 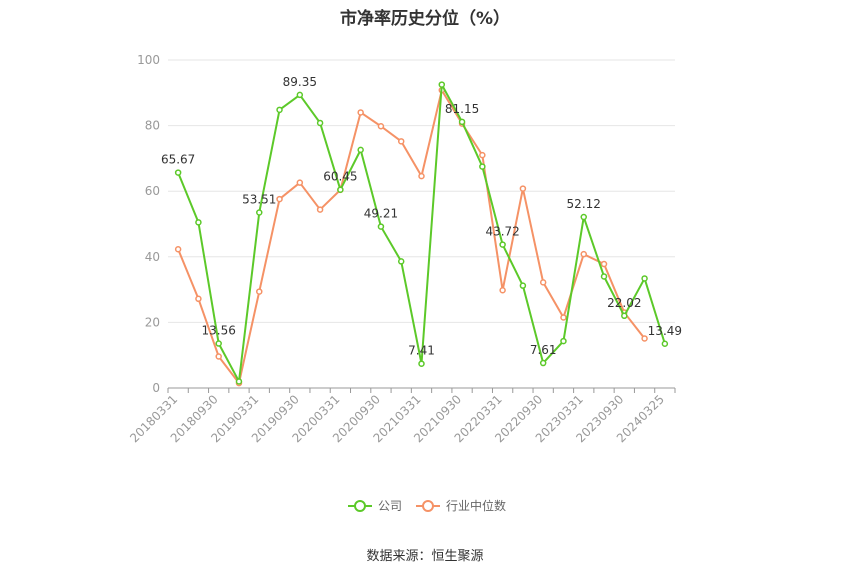 I want to click on data-label: 60.45, so click(x=340, y=177).